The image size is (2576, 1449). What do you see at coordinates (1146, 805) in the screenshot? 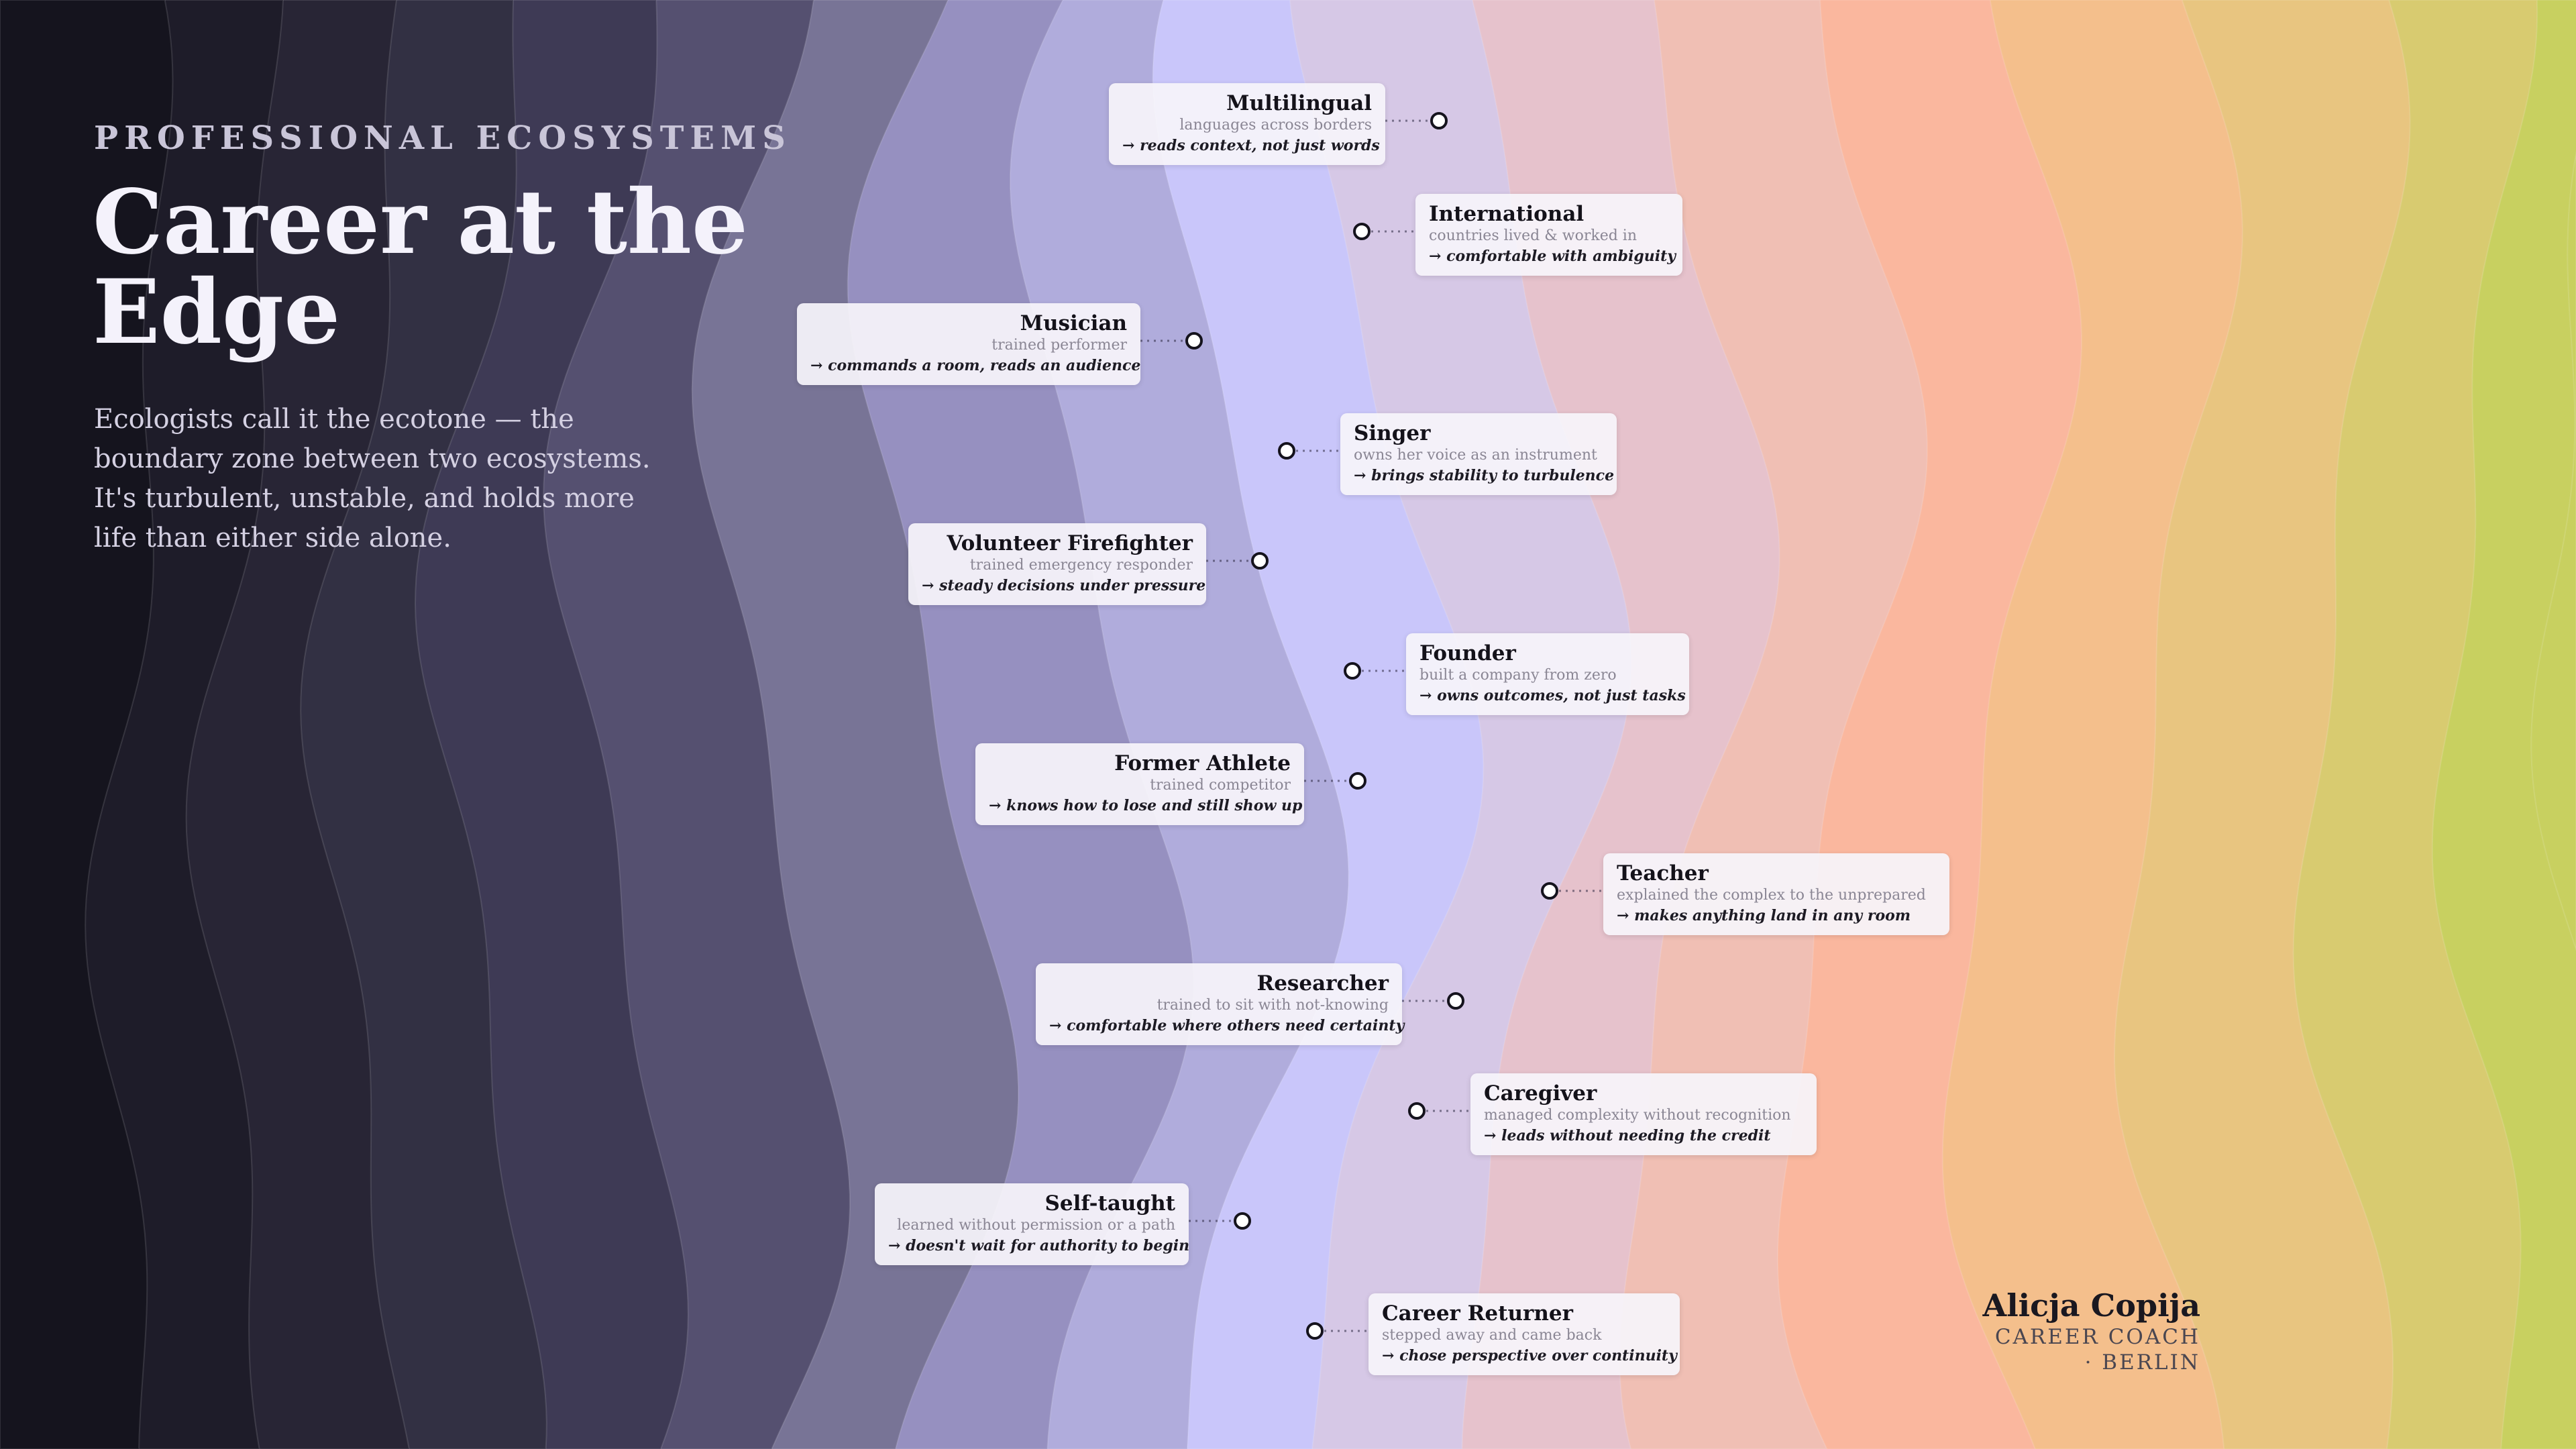
I see `item-takeaway: → knows how to lose and still show up` at bounding box center [1146, 805].